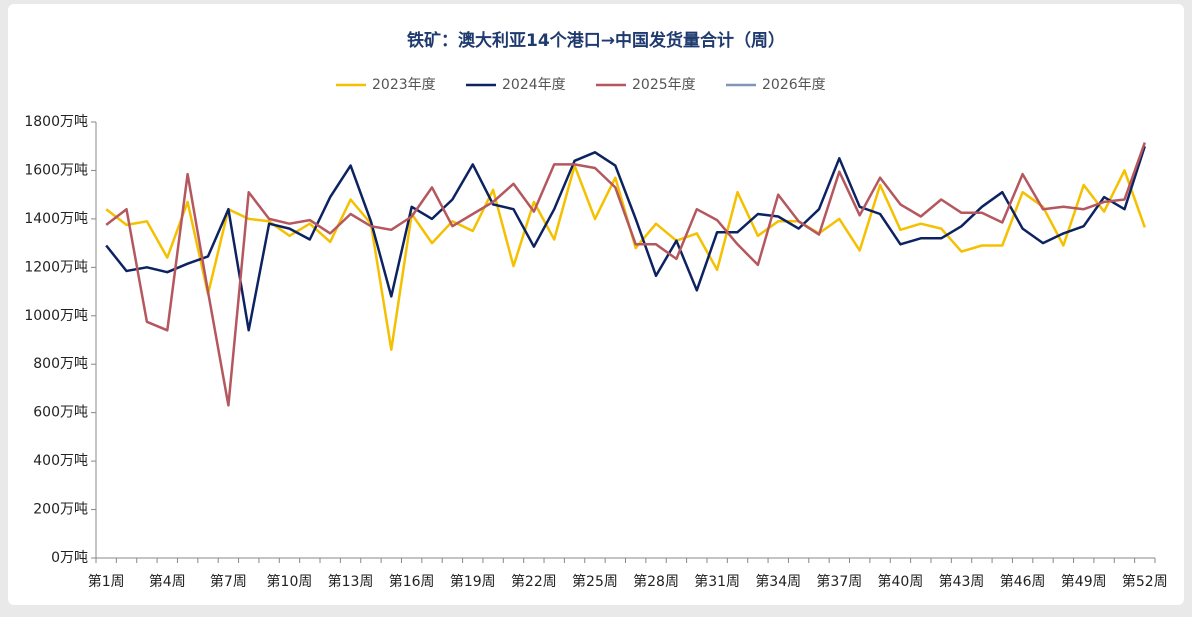 The image size is (1192, 617). I want to click on y-tick-label: 1800万吨, so click(56, 122).